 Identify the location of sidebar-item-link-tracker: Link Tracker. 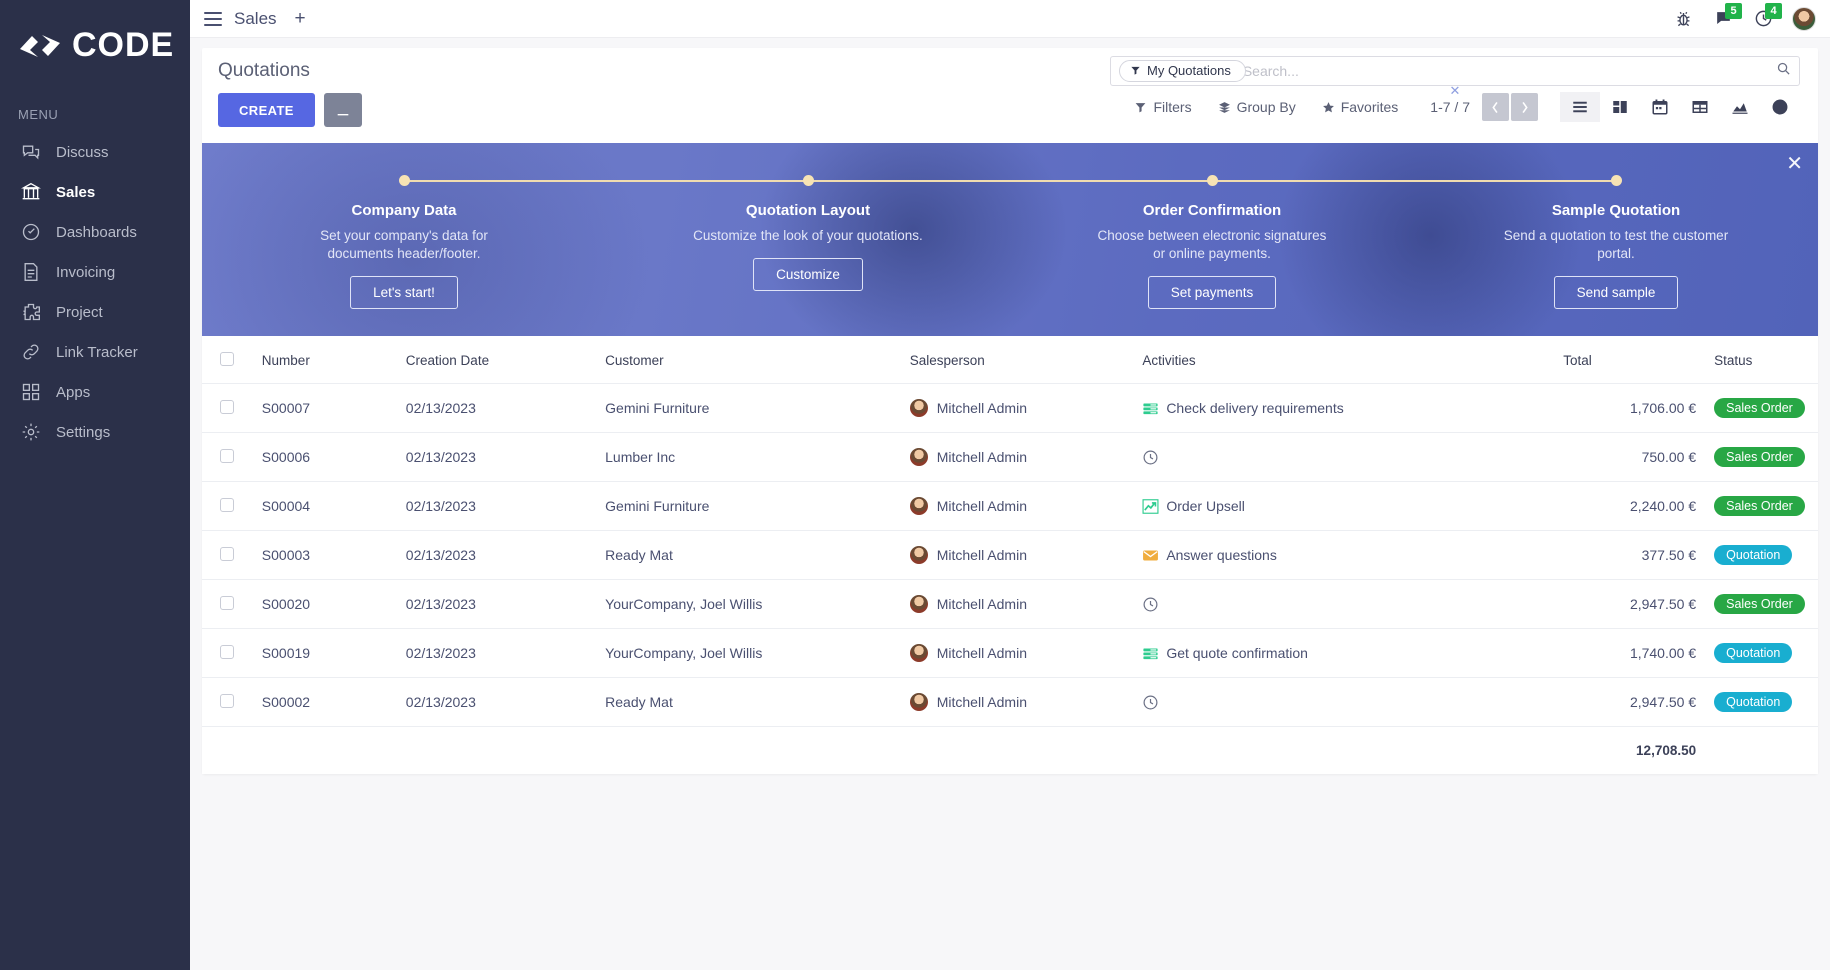
(95, 352).